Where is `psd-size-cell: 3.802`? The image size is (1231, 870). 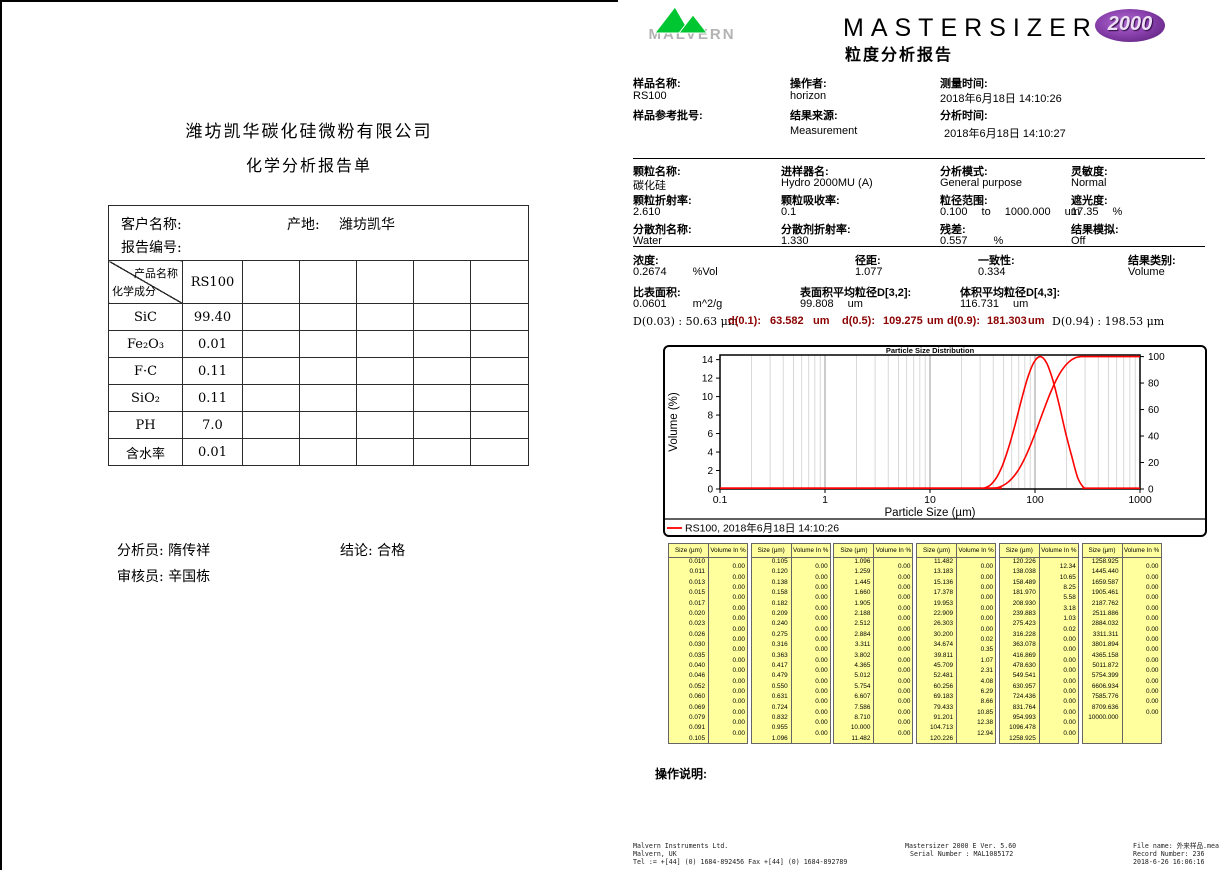 psd-size-cell: 3.802 is located at coordinates (862, 655).